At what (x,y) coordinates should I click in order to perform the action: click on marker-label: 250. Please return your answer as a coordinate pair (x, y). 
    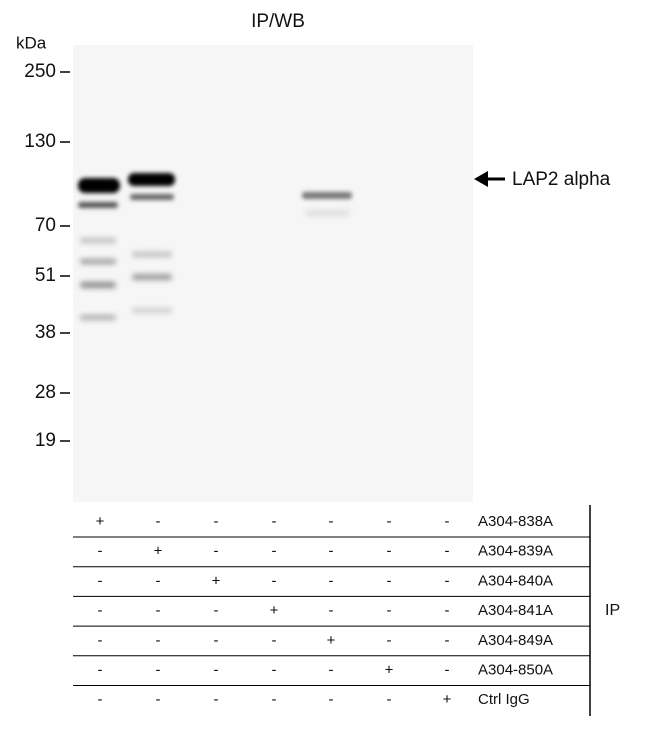
    Looking at the image, I should click on (40, 71).